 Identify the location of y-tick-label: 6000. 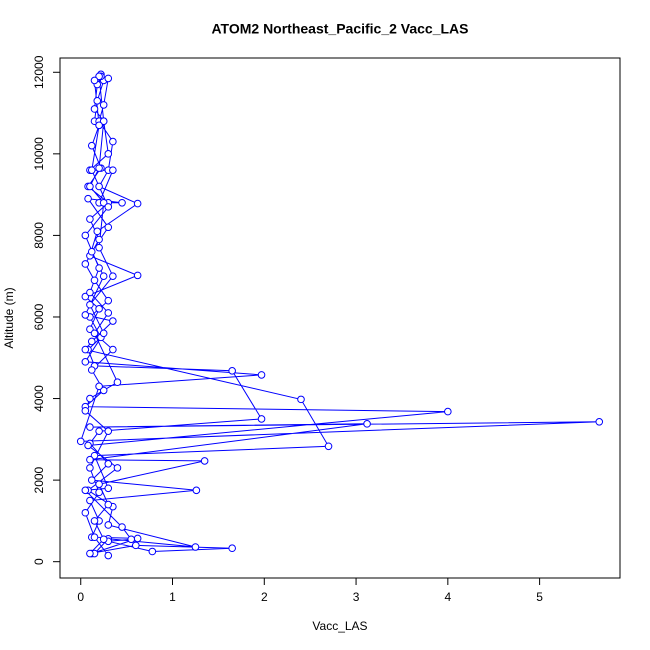
(39, 316).